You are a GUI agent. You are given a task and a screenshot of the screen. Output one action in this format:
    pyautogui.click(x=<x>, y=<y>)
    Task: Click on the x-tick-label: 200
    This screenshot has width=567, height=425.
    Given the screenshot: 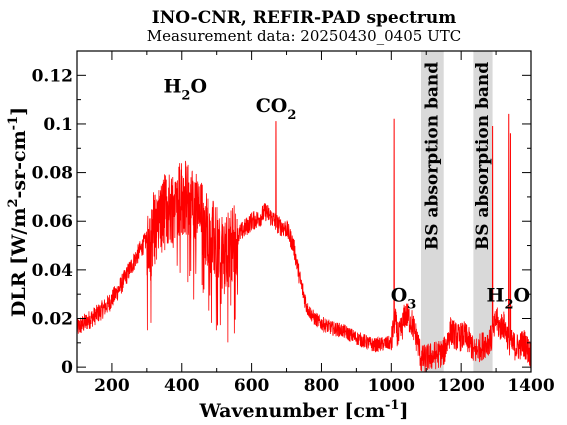 What is the action you would take?
    pyautogui.click(x=112, y=386)
    